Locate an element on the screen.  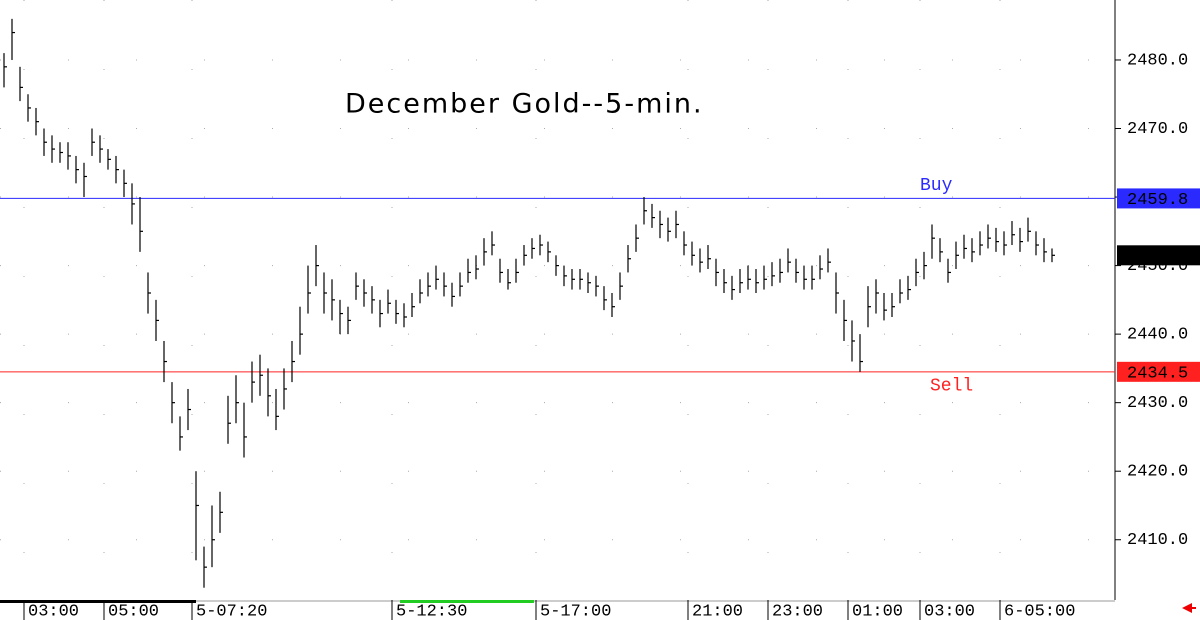
y-tick-label: 2420.0 is located at coordinates (1157, 472).